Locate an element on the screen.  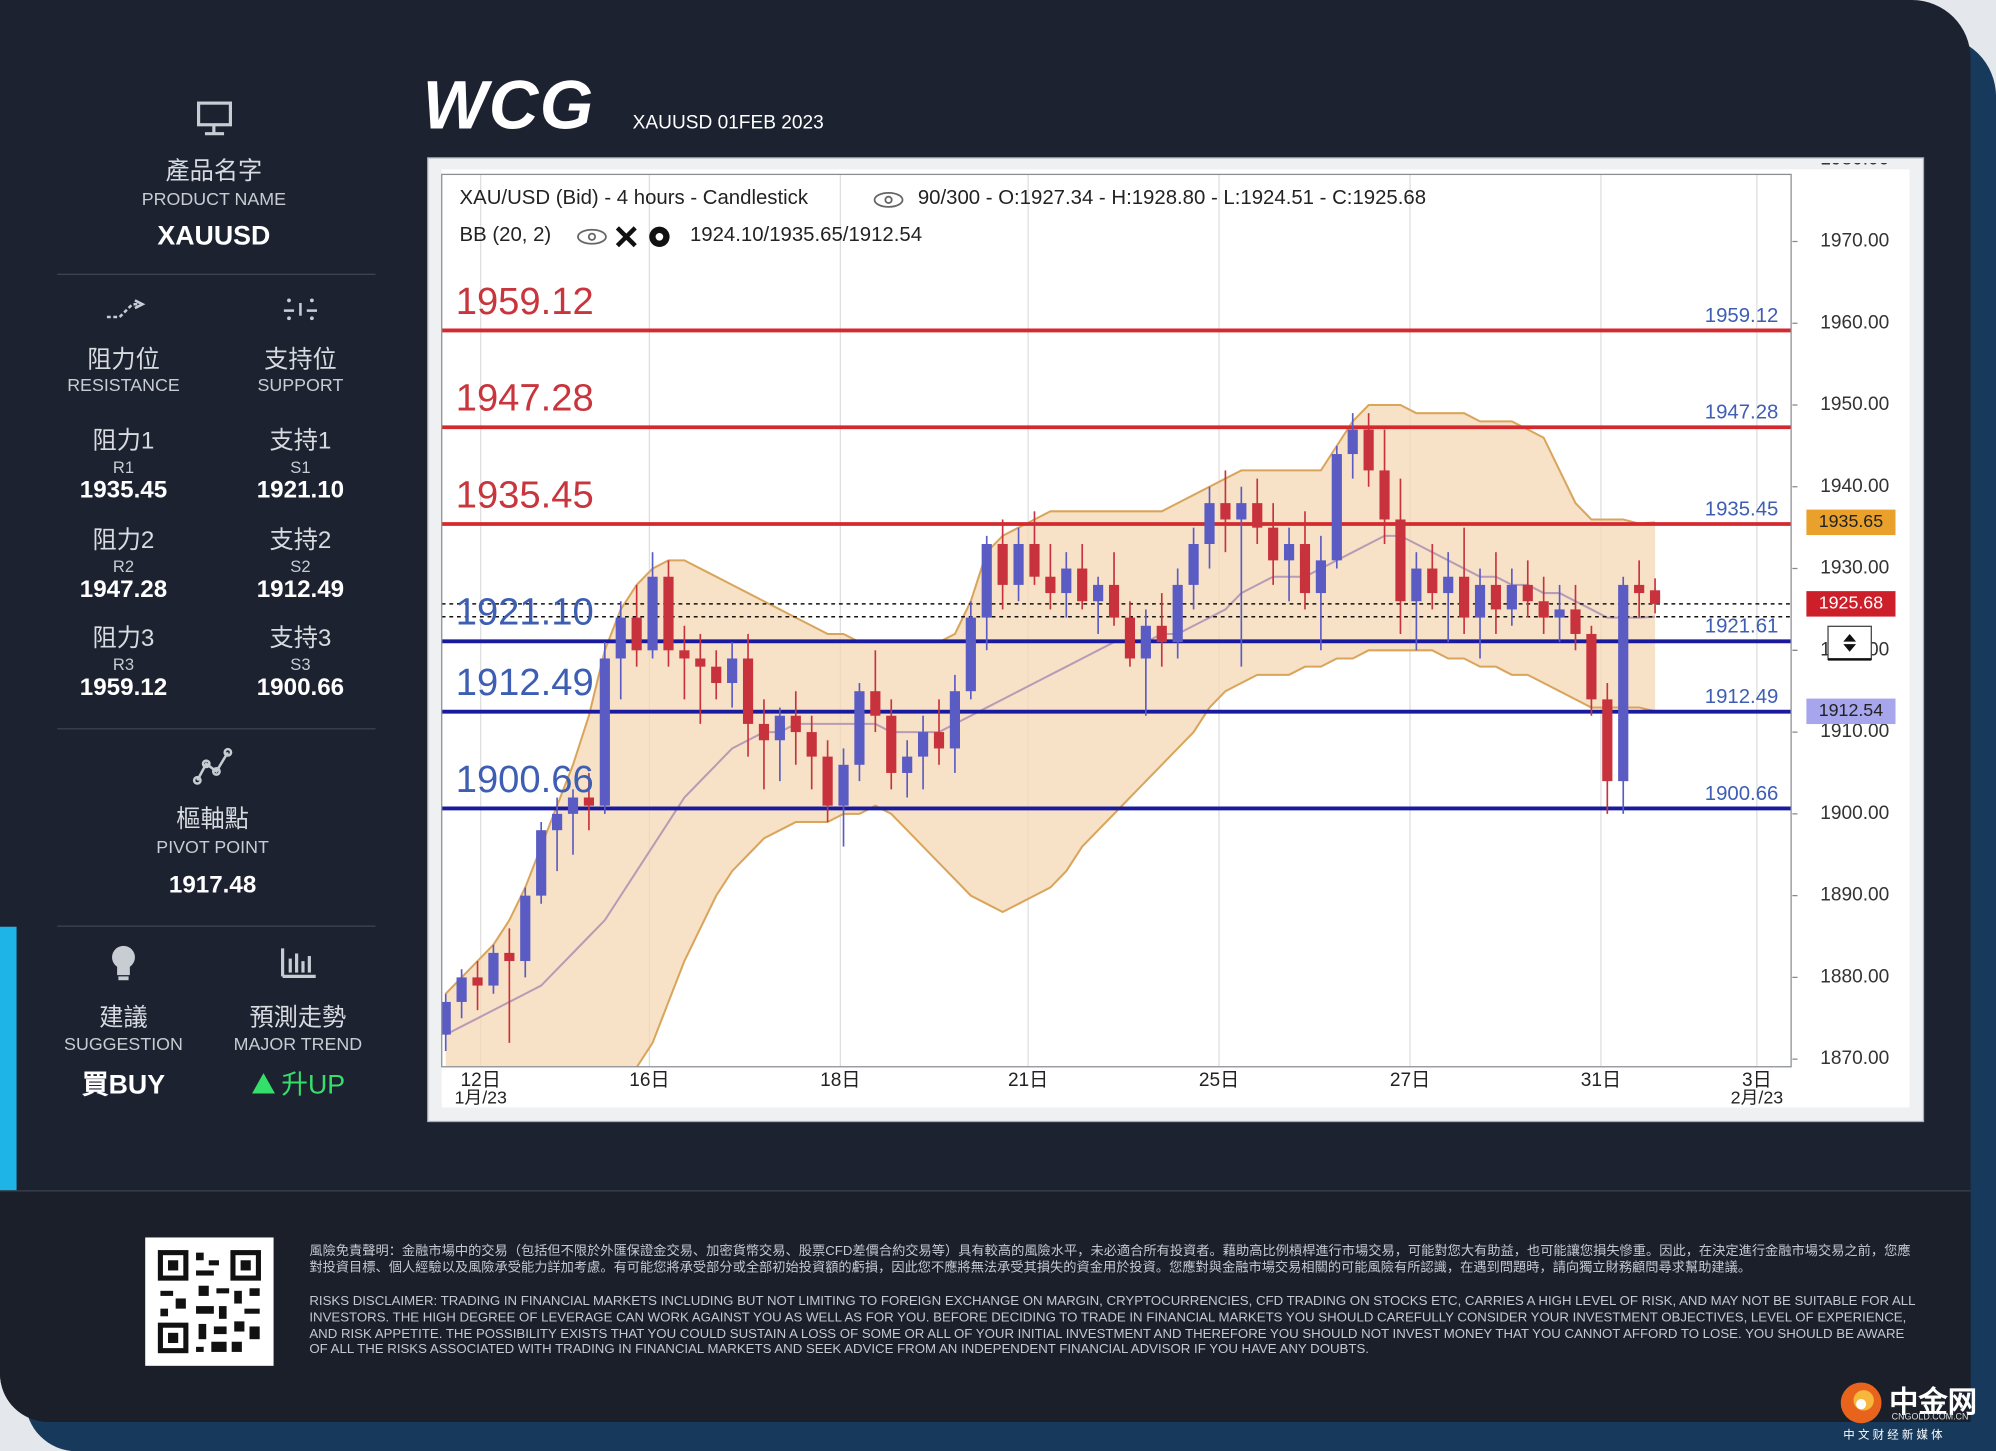
x-sublabel: 2月/23 is located at coordinates (1757, 1097).